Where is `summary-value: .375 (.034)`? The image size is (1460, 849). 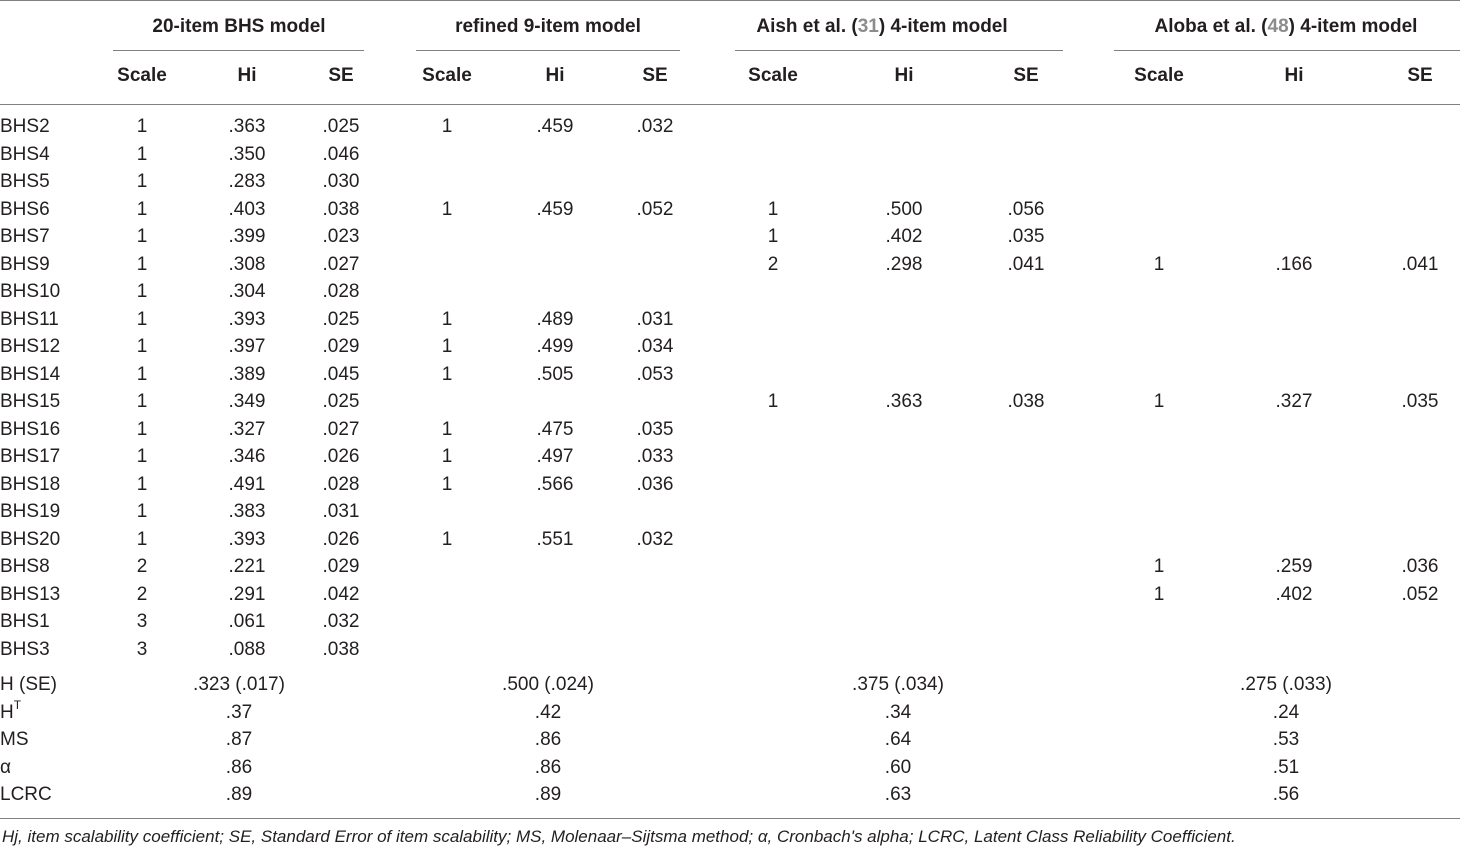
summary-value: .375 (.034) is located at coordinates (898, 684).